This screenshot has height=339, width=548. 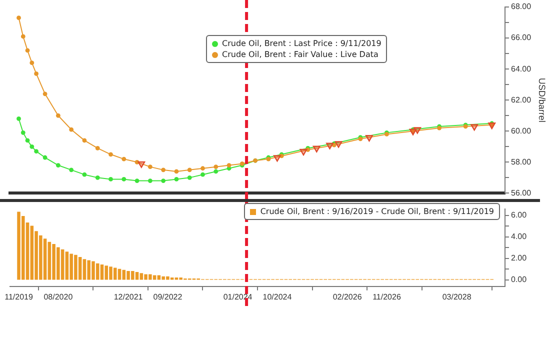 I want to click on y-tick-label: 4.00, so click(x=519, y=237).